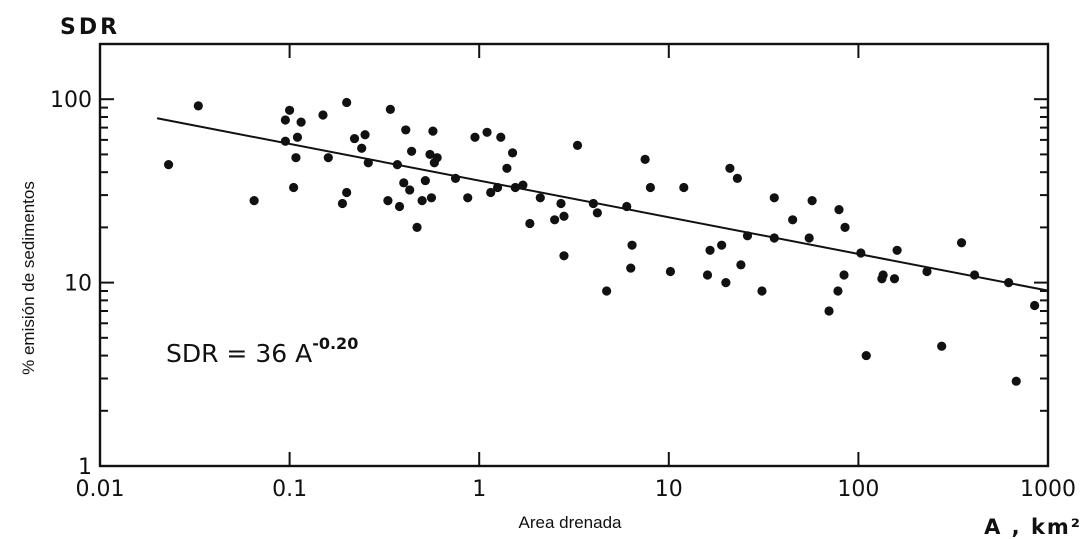 This screenshot has height=539, width=1090. I want to click on x-tick-label: 10, so click(669, 489).